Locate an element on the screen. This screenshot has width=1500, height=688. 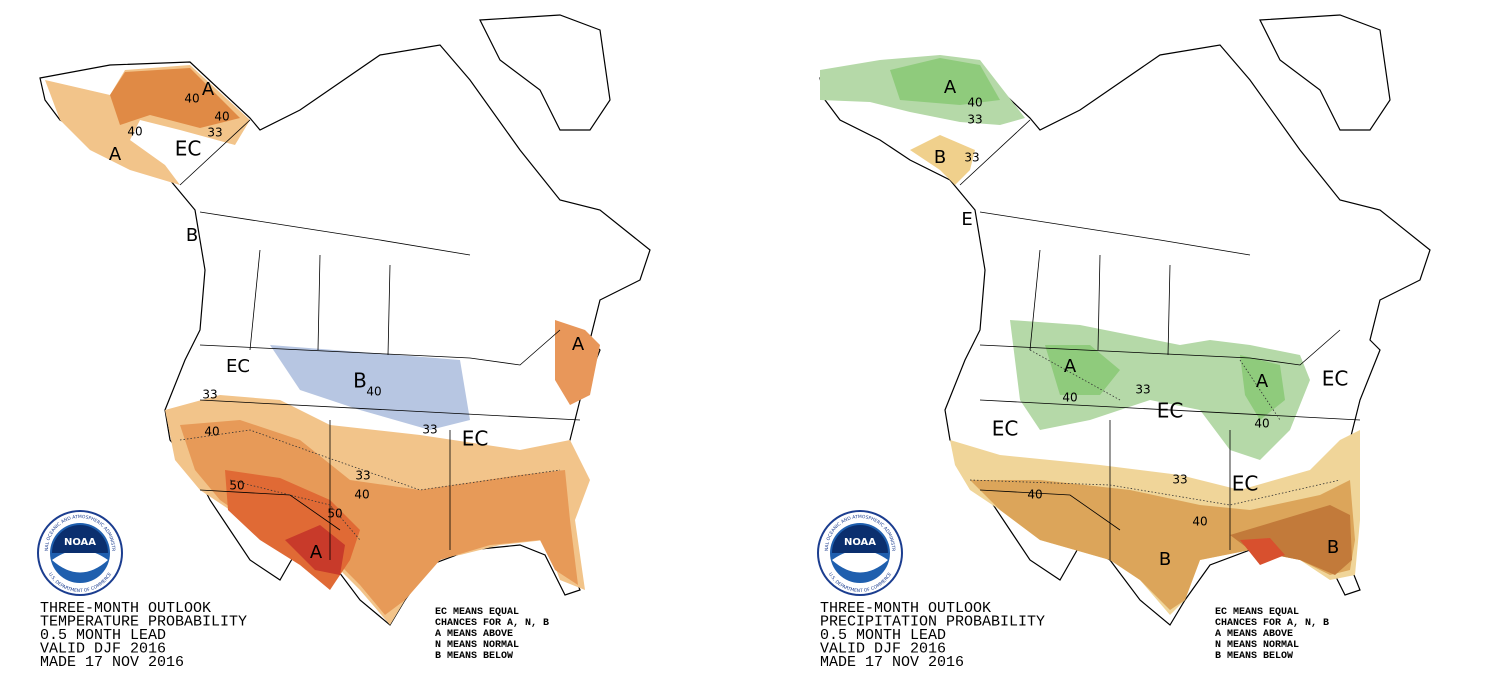
caption-line: TEMPERATURE PROBABILITY is located at coordinates (143, 622).